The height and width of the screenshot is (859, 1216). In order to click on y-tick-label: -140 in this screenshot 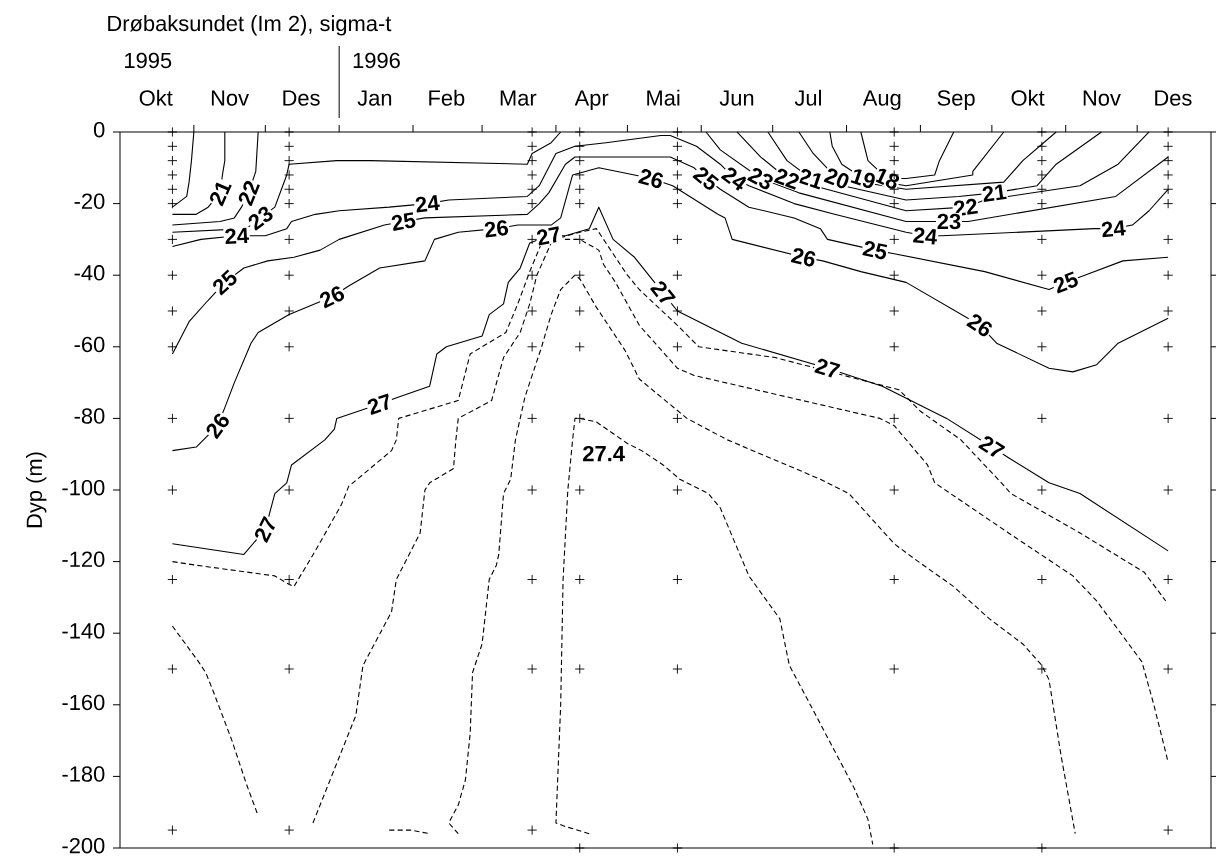, I will do `click(83, 631)`.